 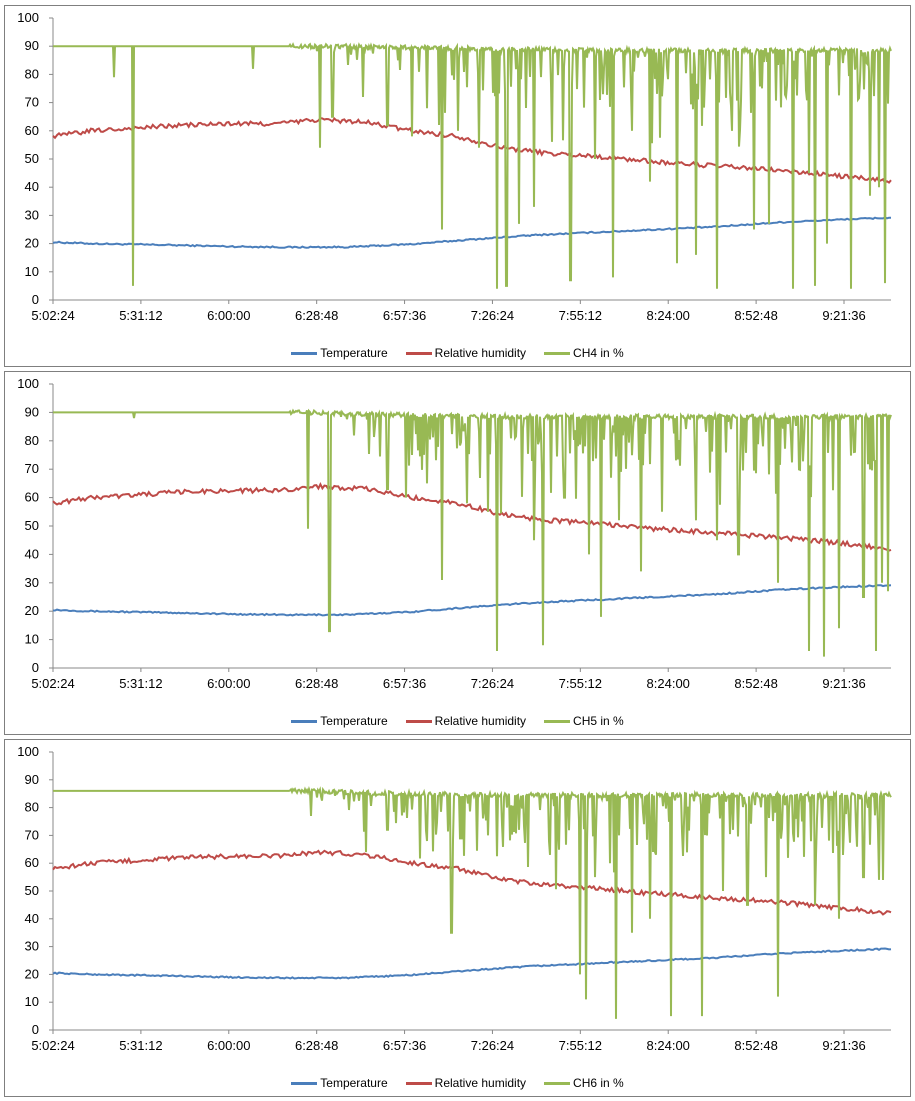 I want to click on legend: Temperature Relative humidity CH4 in %, so click(x=457, y=353).